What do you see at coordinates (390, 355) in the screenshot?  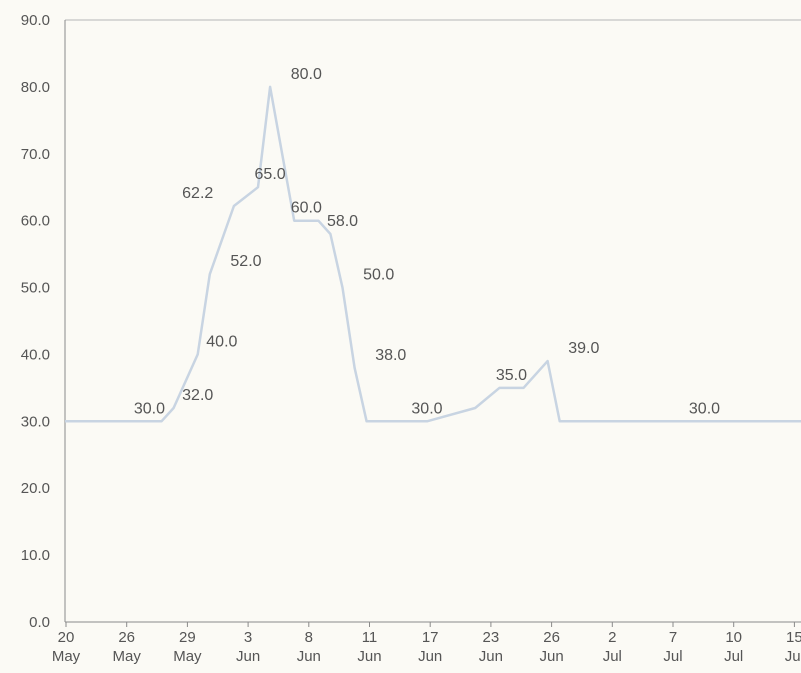 I see `data-label: 38.0` at bounding box center [390, 355].